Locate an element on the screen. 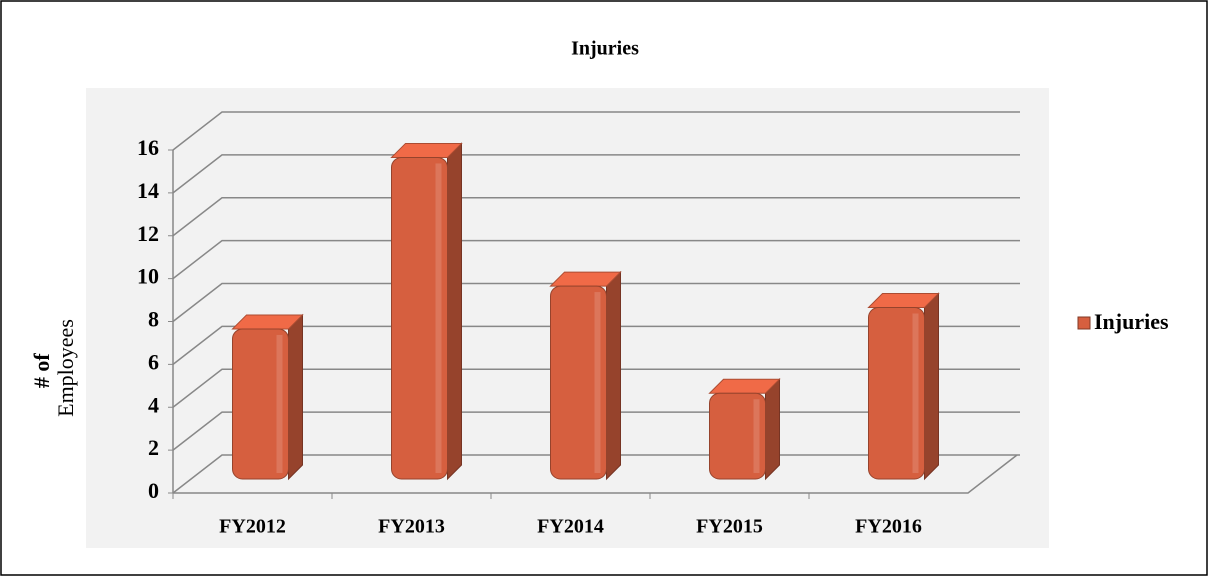 This screenshot has width=1212, height=580. x-tick-label: FY2014 is located at coordinates (570, 527).